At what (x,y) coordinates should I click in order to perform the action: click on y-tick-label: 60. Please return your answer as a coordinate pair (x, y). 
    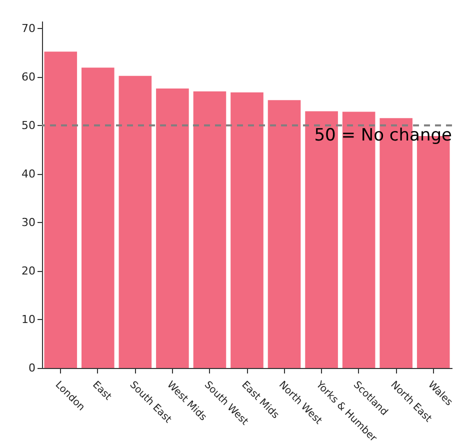
    Looking at the image, I should click on (29, 77).